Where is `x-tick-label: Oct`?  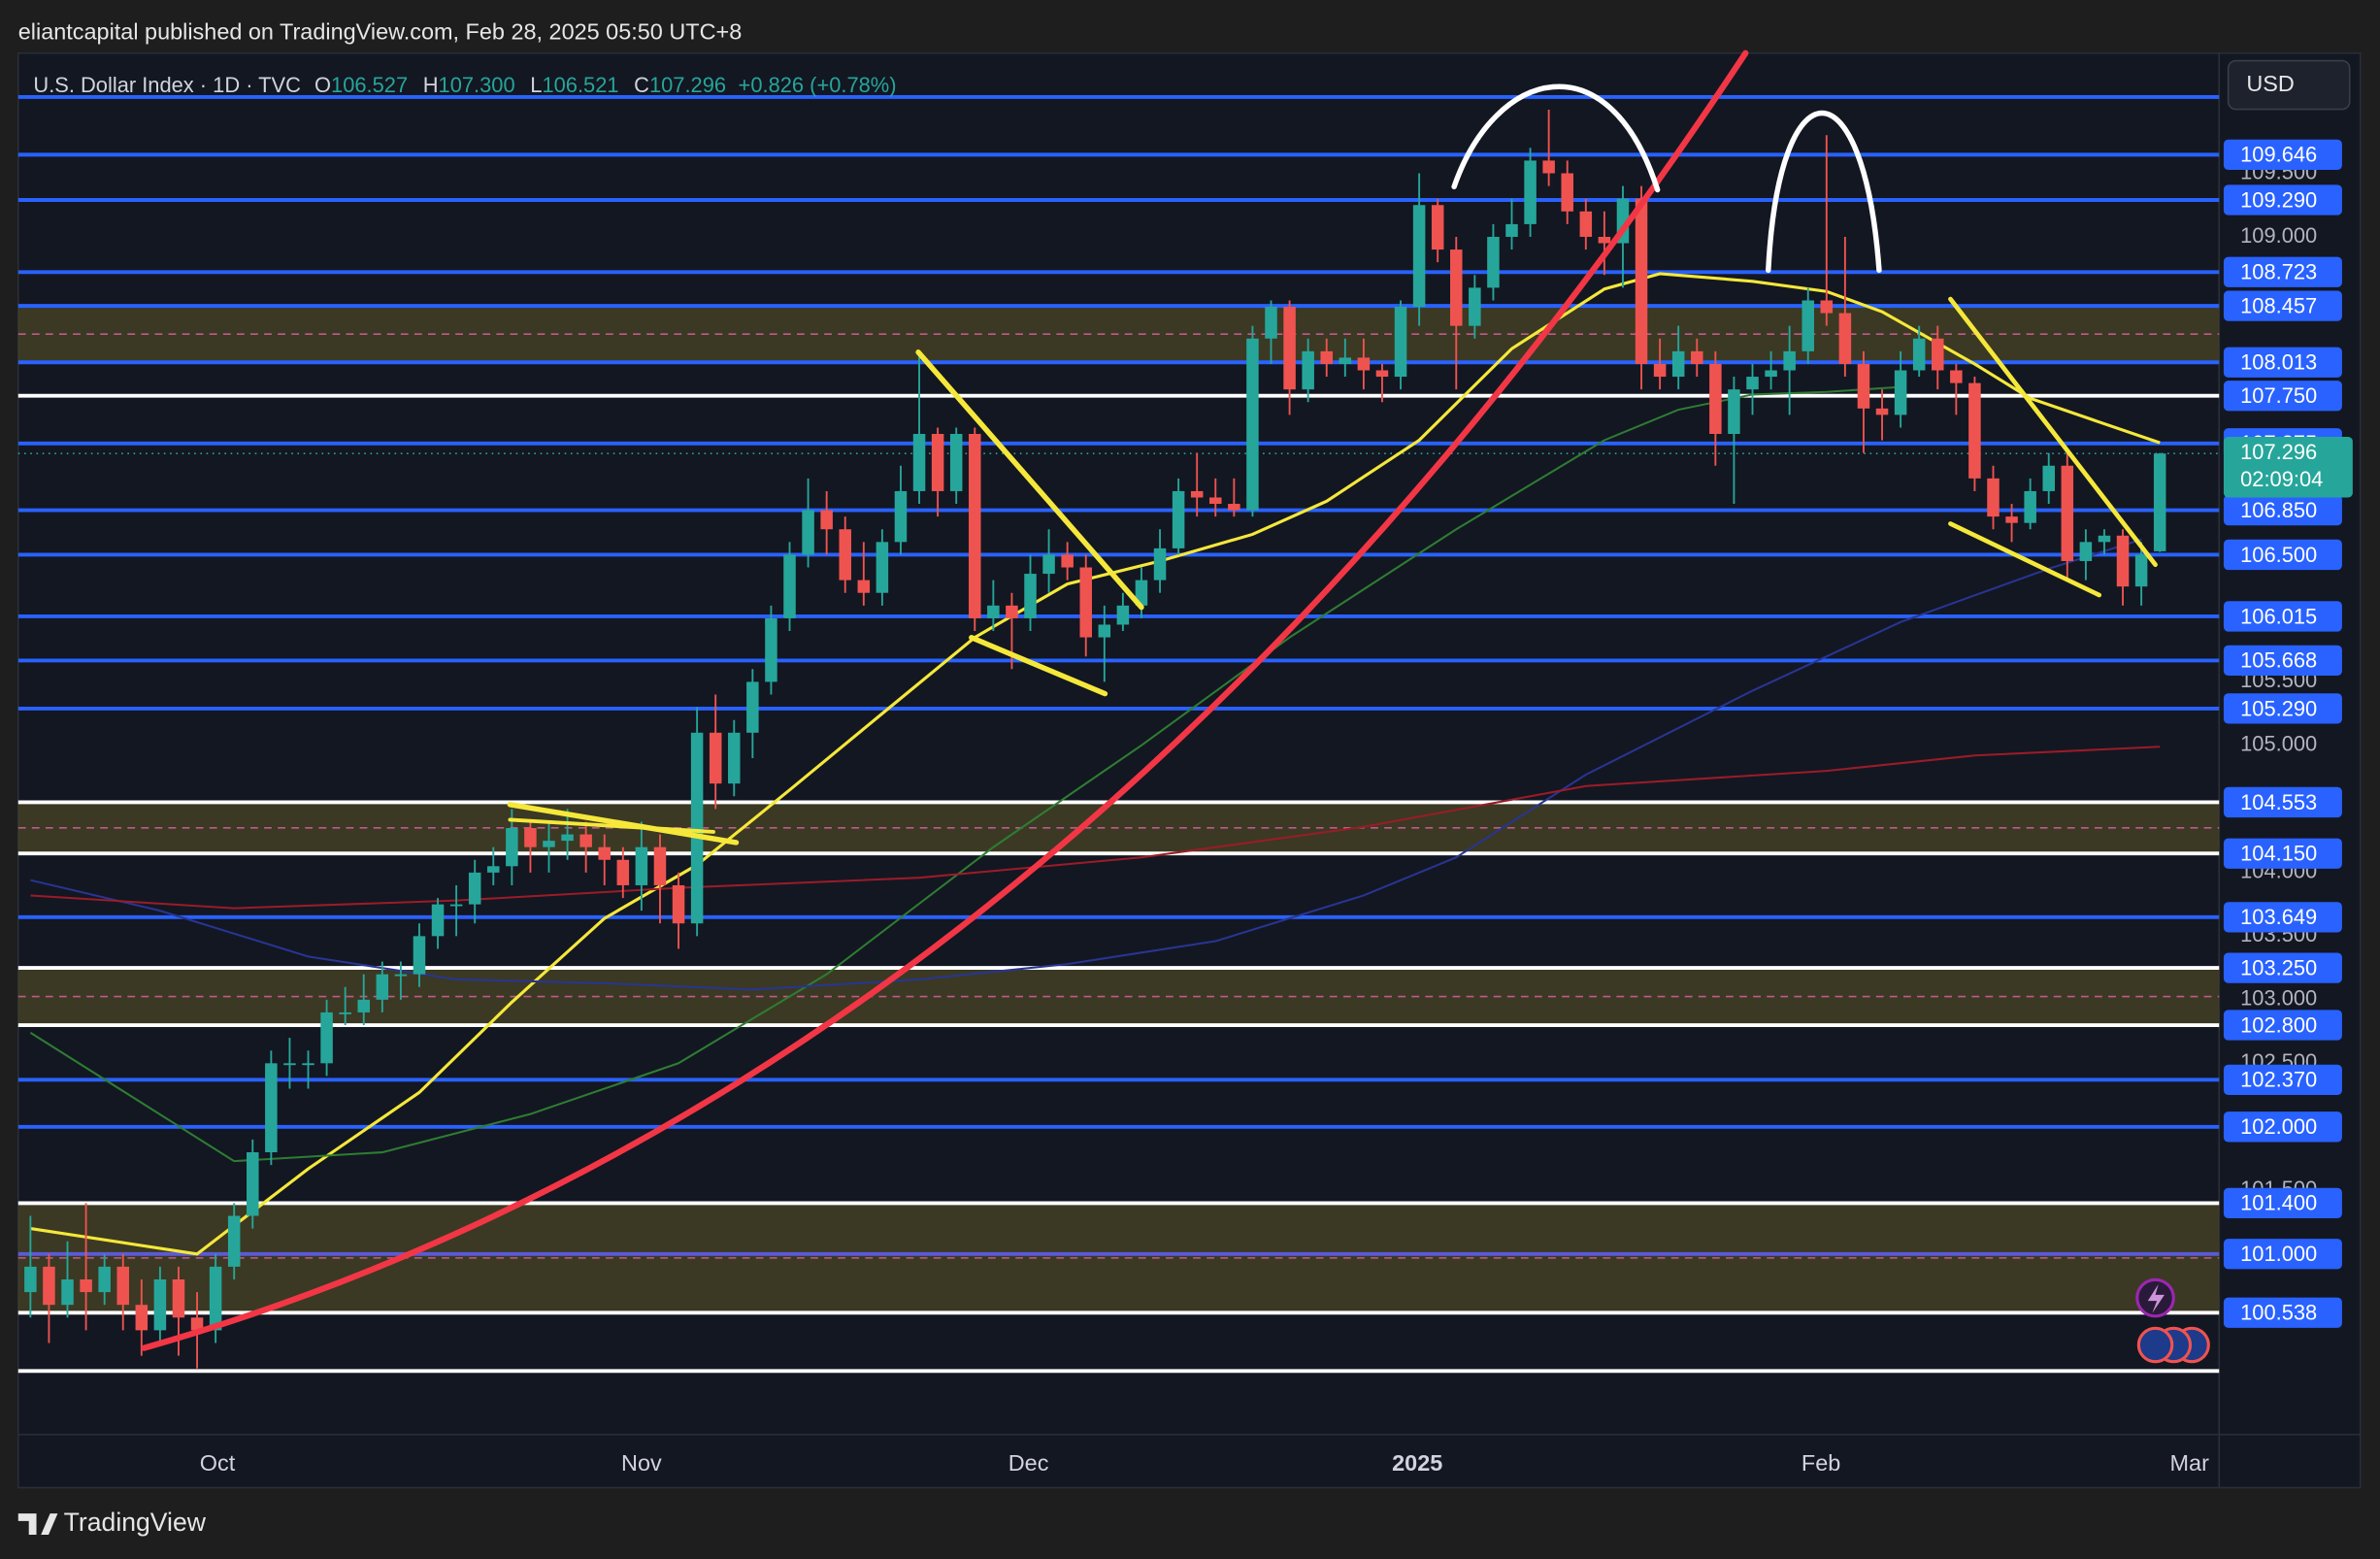 x-tick-label: Oct is located at coordinates (218, 1463).